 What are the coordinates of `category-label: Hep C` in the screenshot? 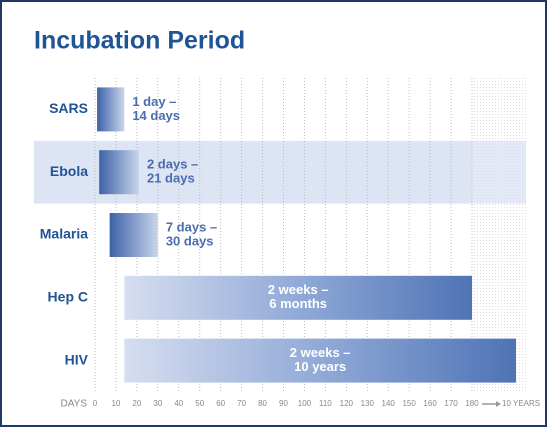 It's located at (68, 297).